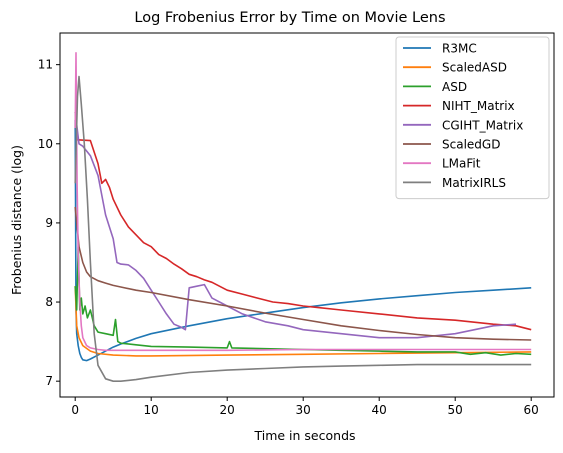  Describe the element at coordinates (471, 145) in the screenshot. I see `legend-label-scaledgd: ScaledGD` at that location.